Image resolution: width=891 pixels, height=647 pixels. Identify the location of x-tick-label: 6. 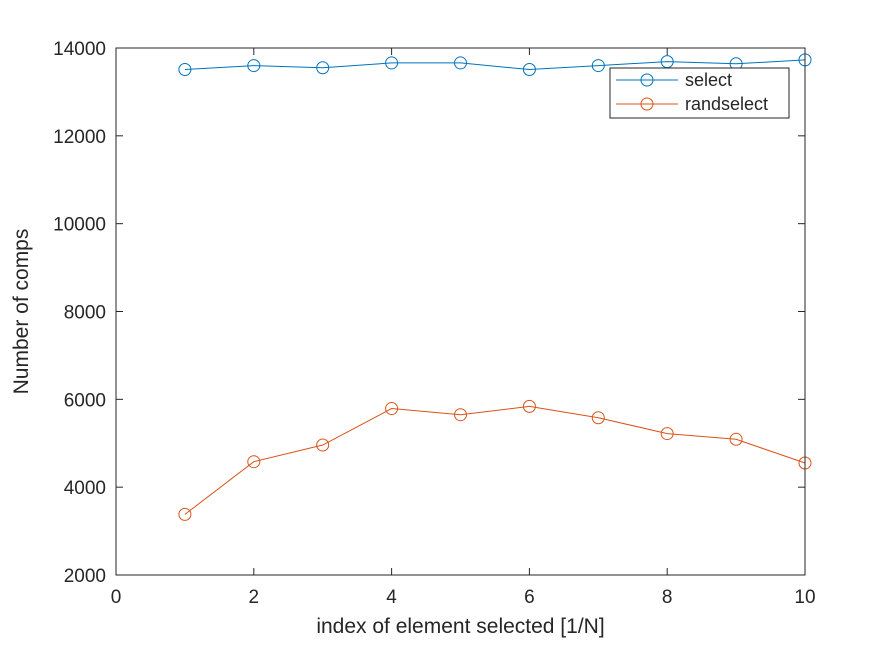
(529, 597).